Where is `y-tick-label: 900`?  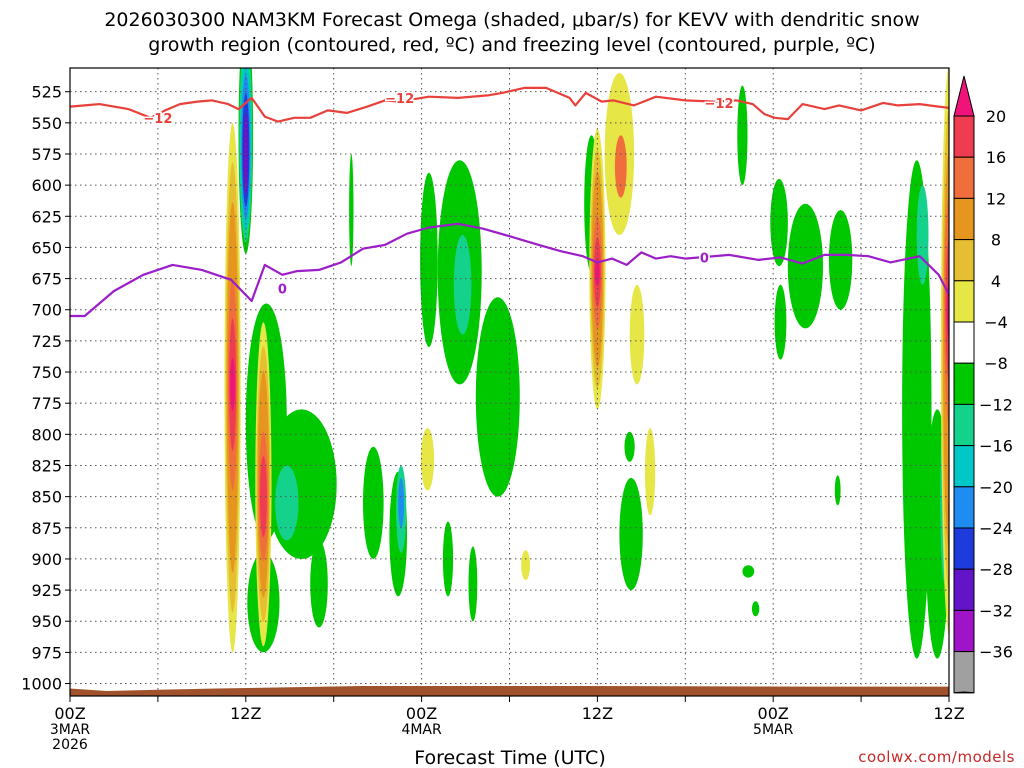 y-tick-label: 900 is located at coordinates (46, 559).